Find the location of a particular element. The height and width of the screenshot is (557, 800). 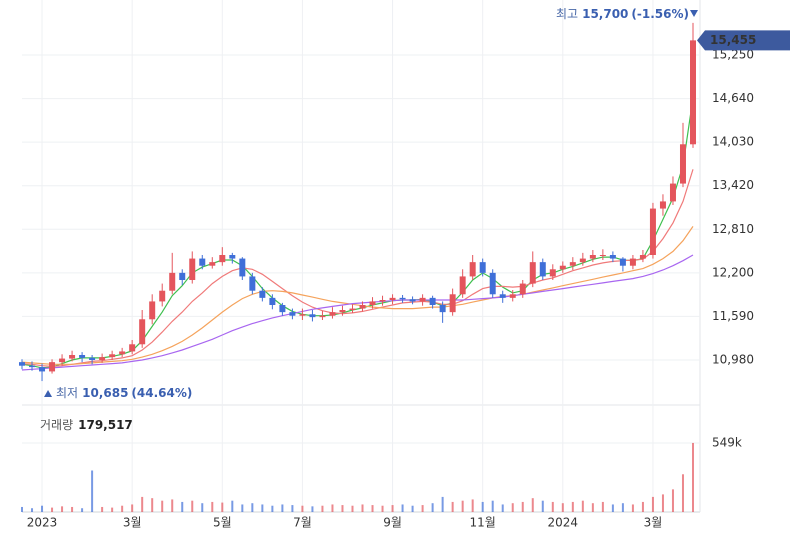

current-price-label: 15,455 is located at coordinates (733, 40).